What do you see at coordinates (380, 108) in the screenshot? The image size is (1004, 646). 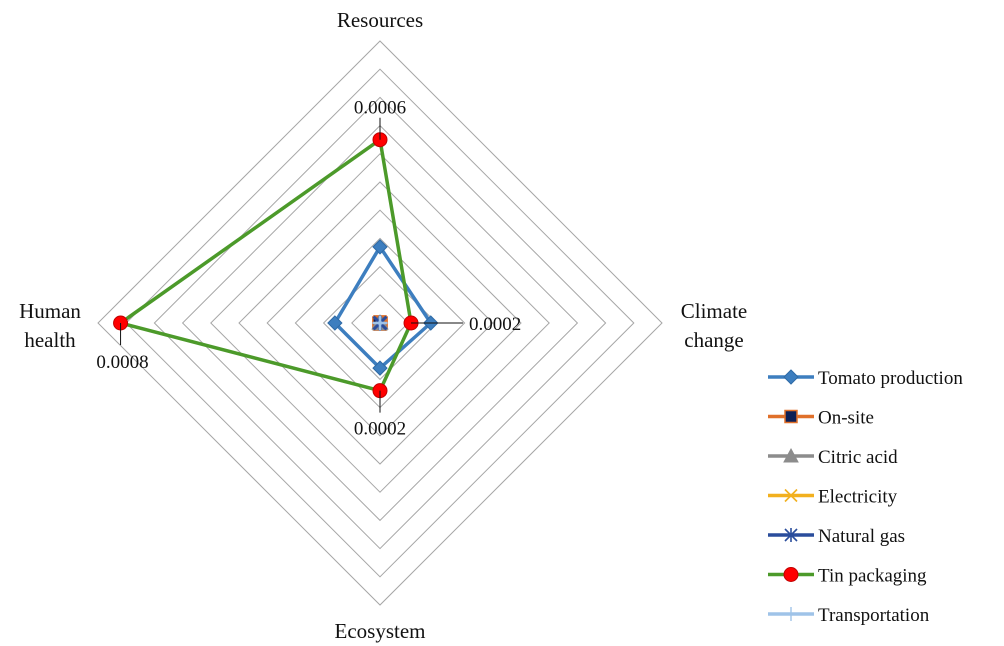 I see `data-label-text: 0.0006` at bounding box center [380, 108].